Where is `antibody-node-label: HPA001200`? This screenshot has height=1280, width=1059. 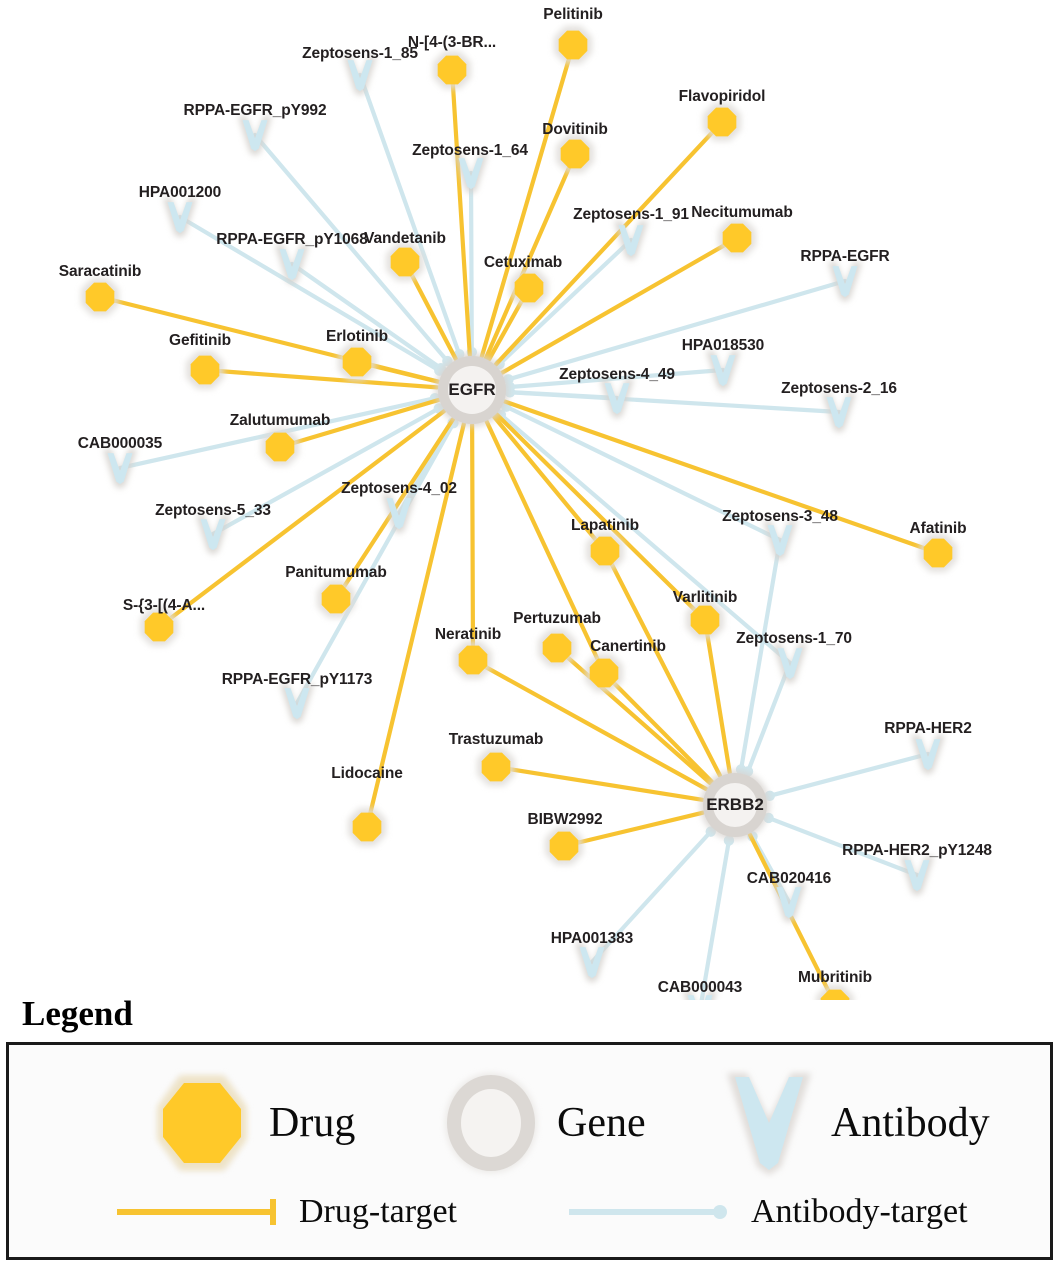 antibody-node-label: HPA001200 is located at coordinates (180, 192).